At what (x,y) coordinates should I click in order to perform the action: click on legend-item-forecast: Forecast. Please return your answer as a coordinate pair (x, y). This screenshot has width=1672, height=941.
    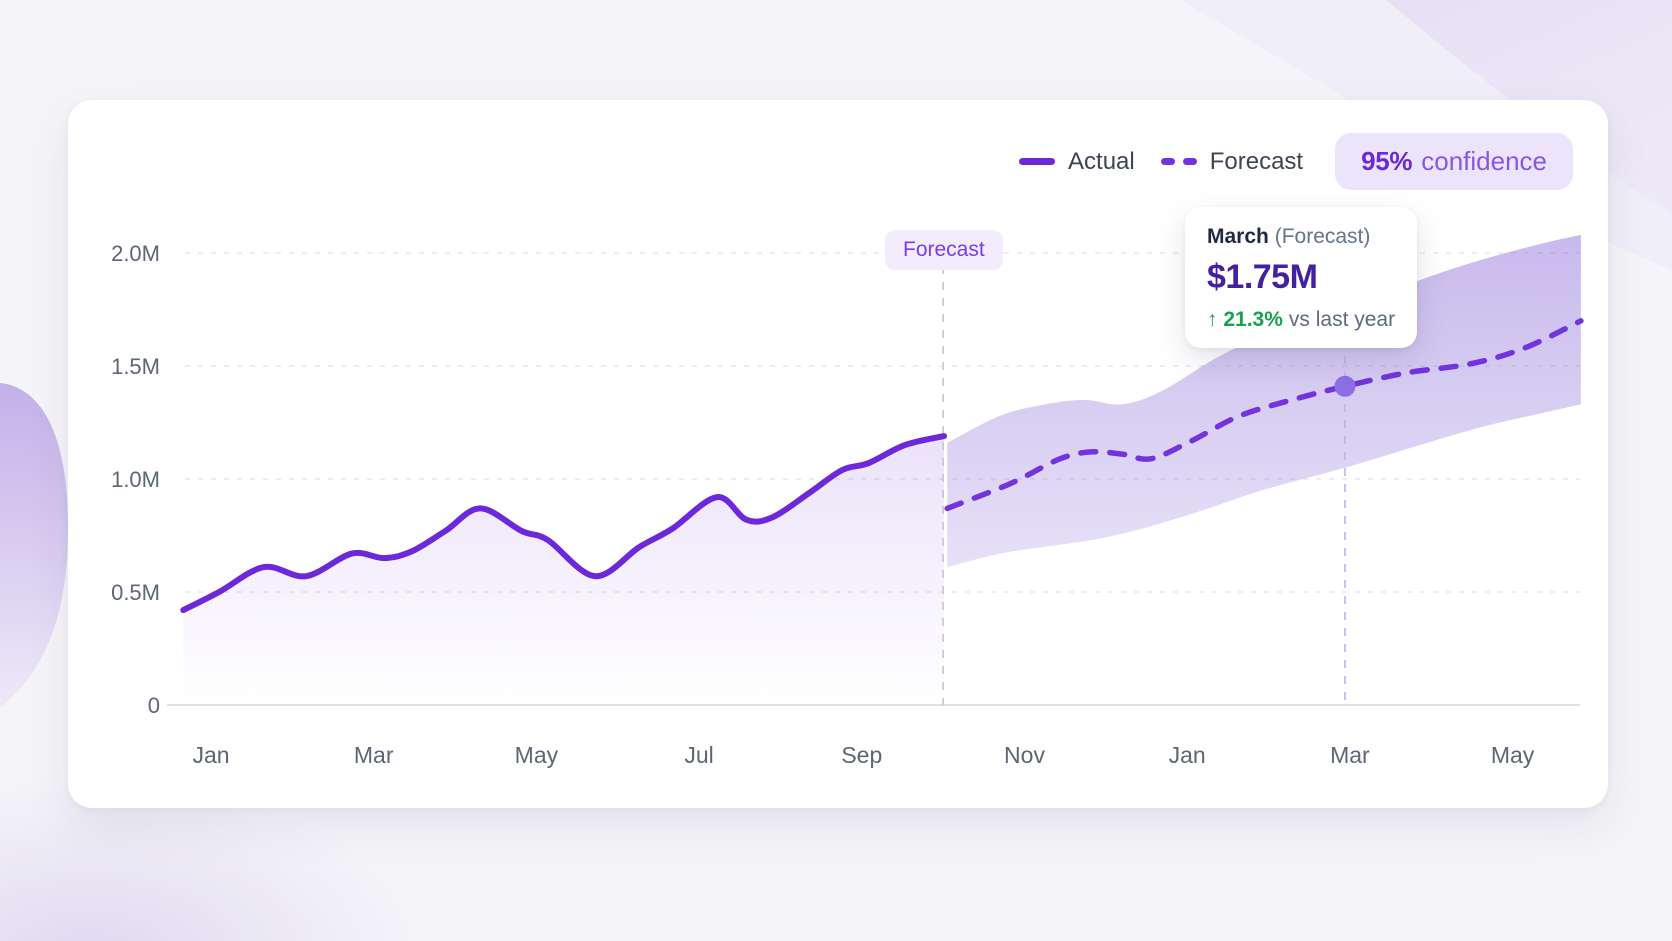
    Looking at the image, I should click on (1232, 161).